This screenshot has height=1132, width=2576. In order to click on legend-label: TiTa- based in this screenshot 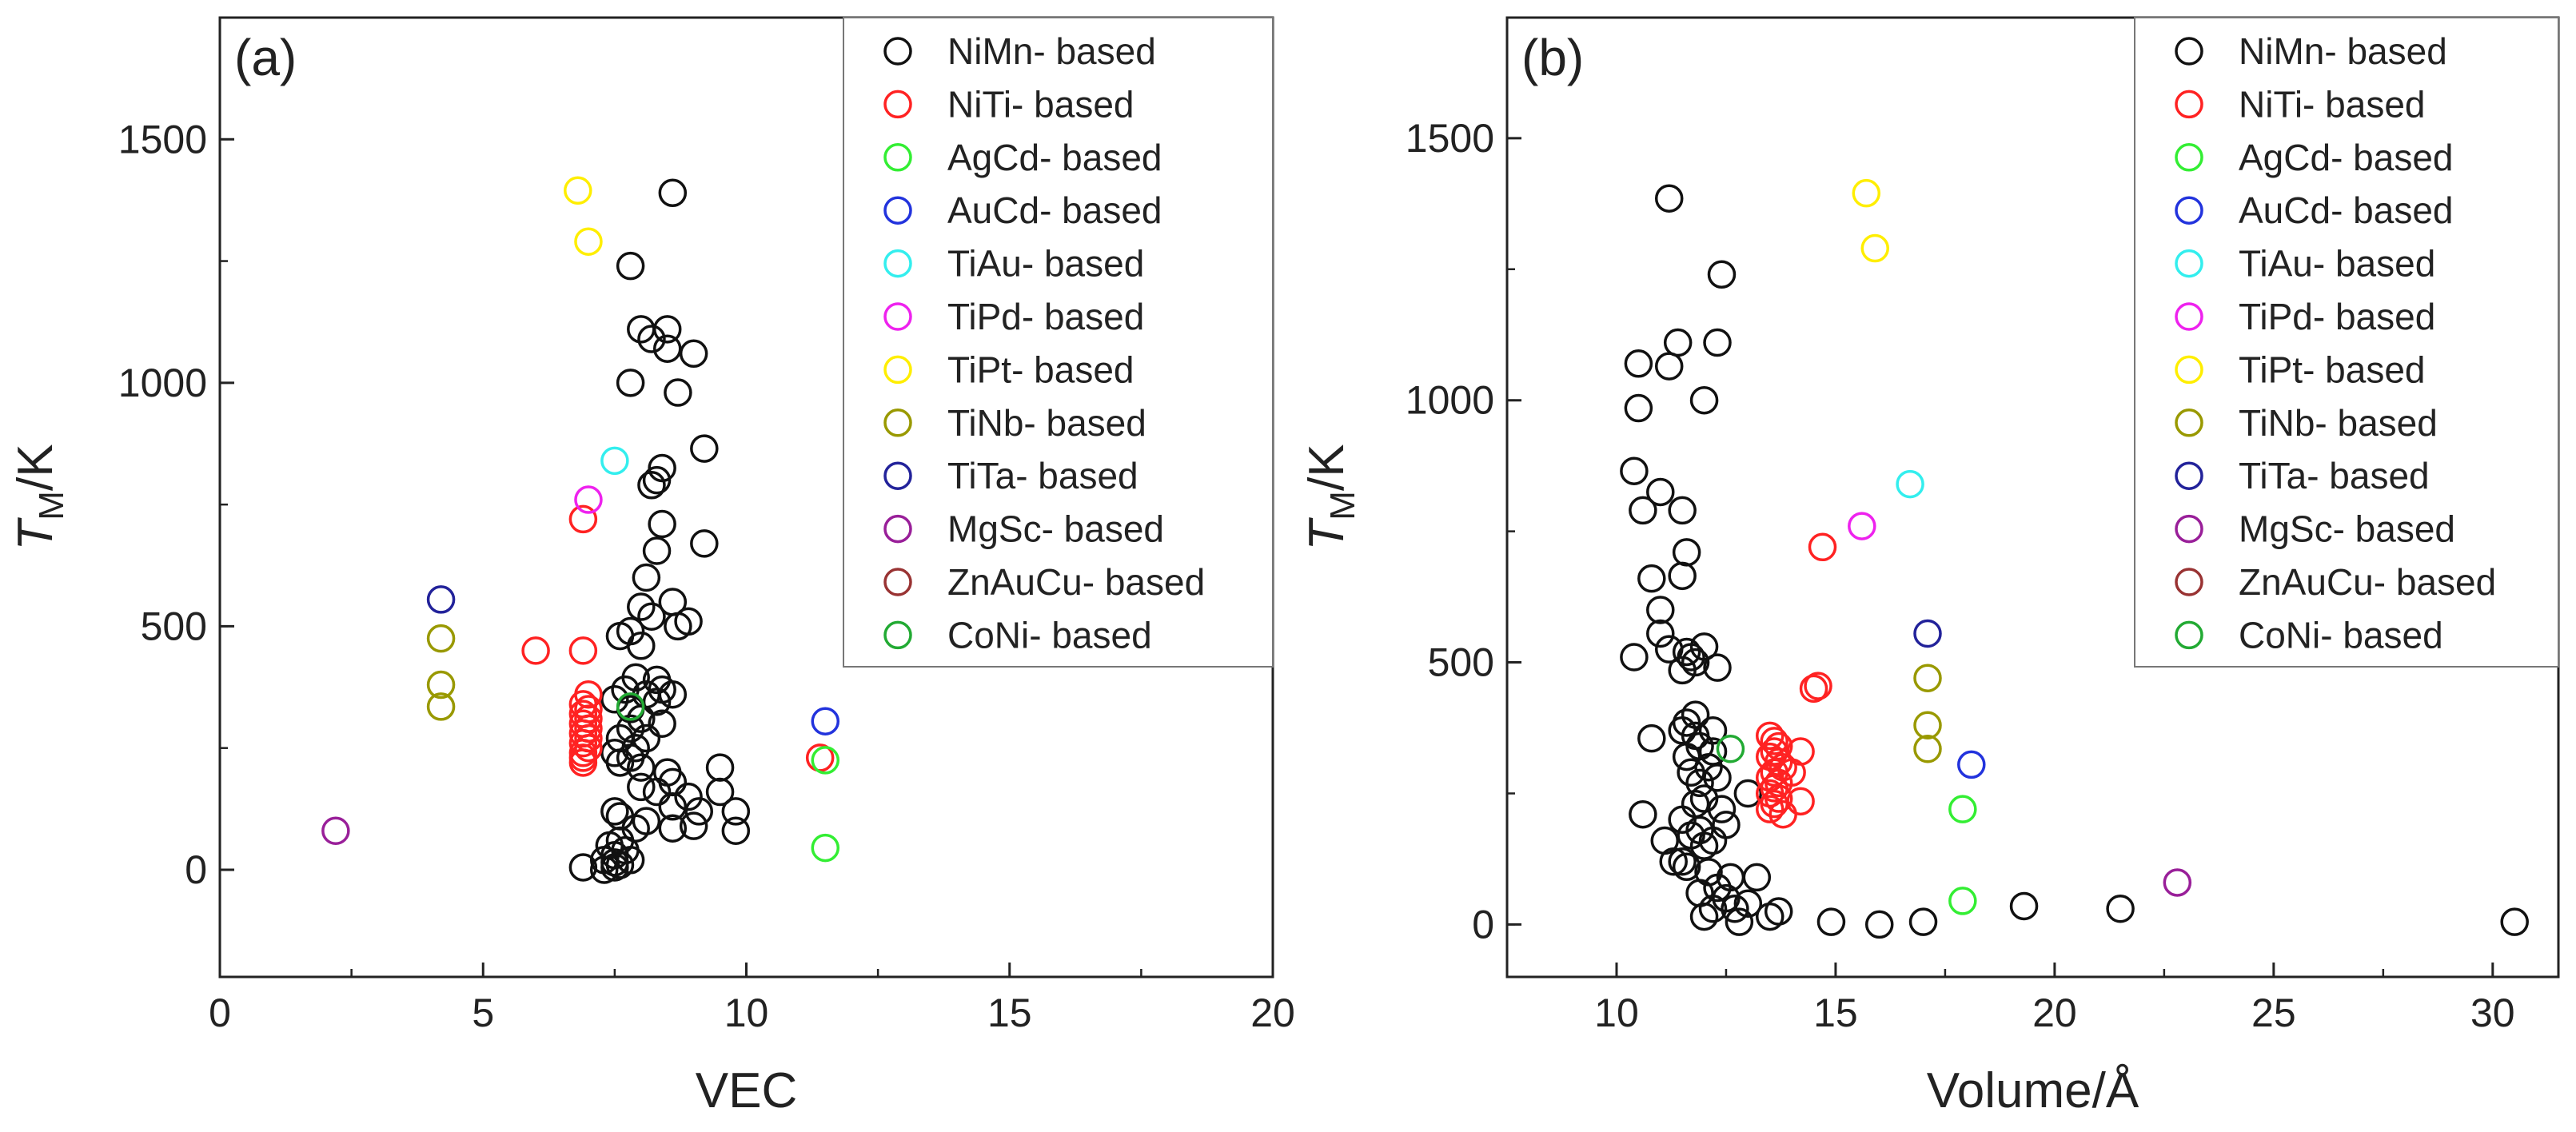, I will do `click(1042, 475)`.